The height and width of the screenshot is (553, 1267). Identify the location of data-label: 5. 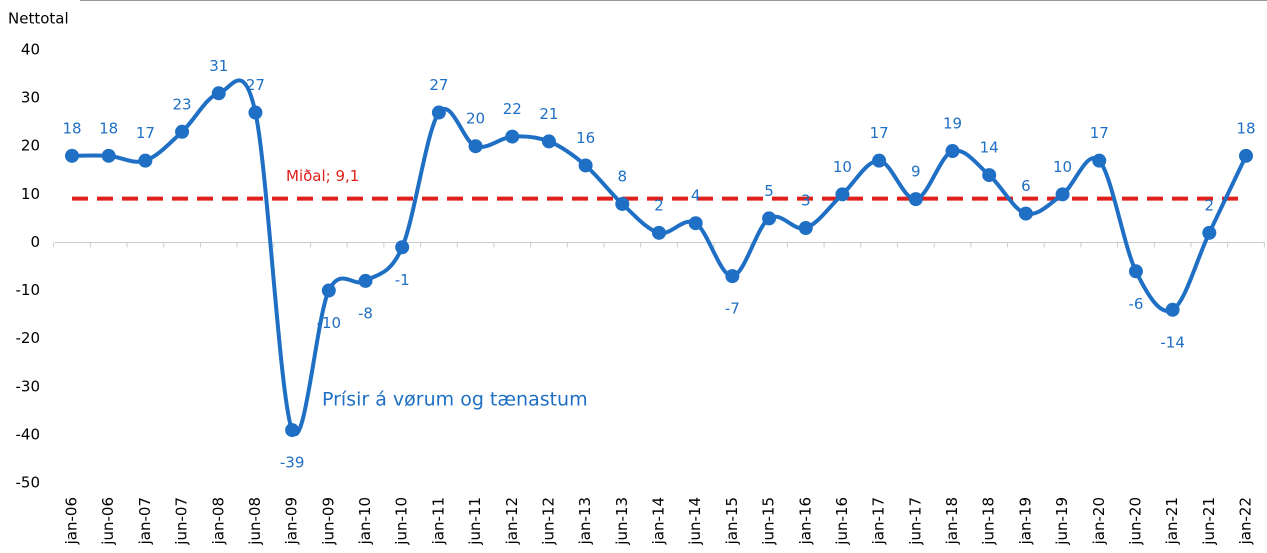
(769, 191).